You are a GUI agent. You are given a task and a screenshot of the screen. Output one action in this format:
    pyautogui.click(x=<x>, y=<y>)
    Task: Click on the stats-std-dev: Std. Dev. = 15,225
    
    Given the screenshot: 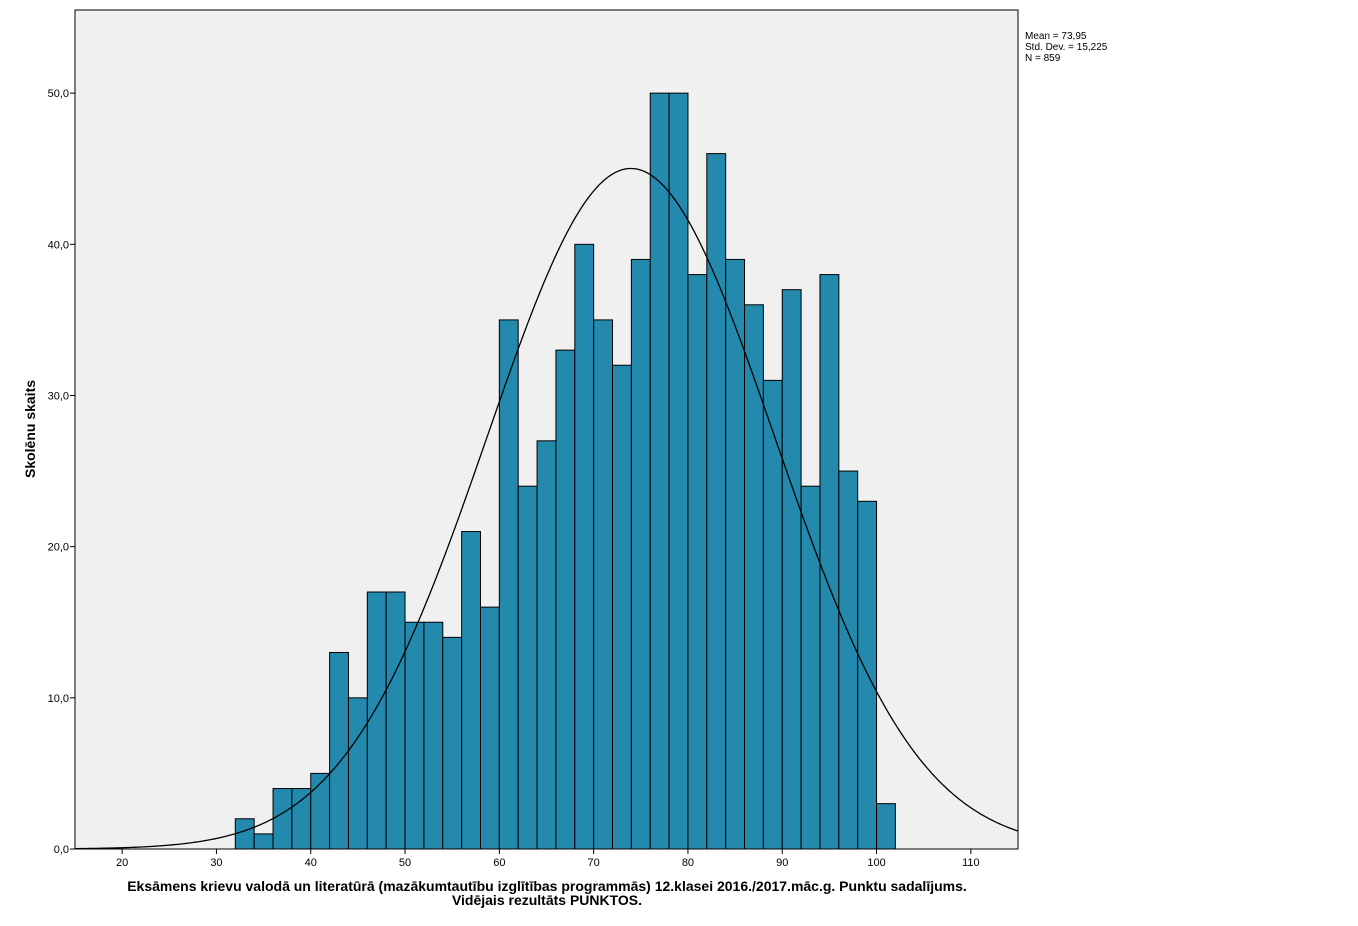 What is the action you would take?
    pyautogui.click(x=1066, y=47)
    